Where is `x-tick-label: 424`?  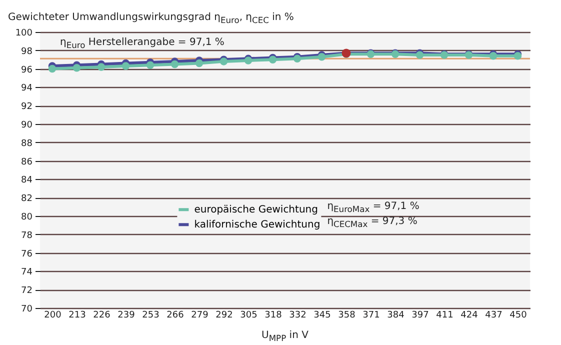
x-tick-label: 424 is located at coordinates (469, 315).